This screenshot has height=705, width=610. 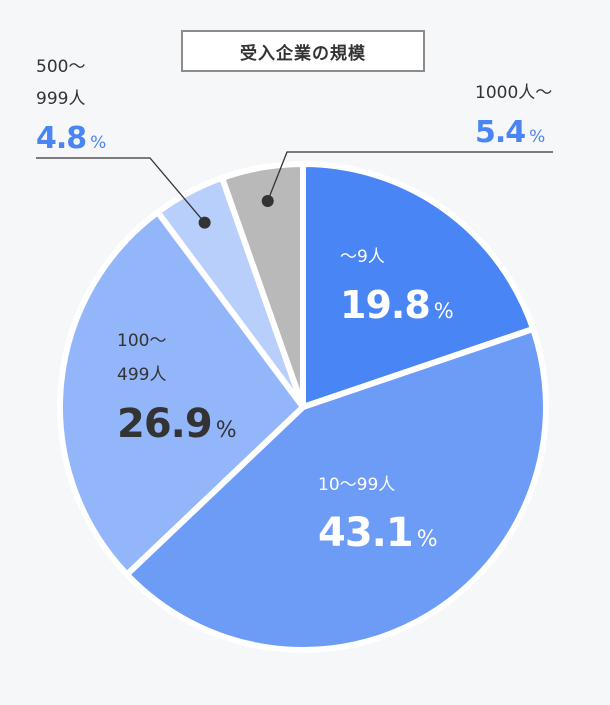 What do you see at coordinates (410, 176) in the screenshot?
I see `leader-1000-plus-line` at bounding box center [410, 176].